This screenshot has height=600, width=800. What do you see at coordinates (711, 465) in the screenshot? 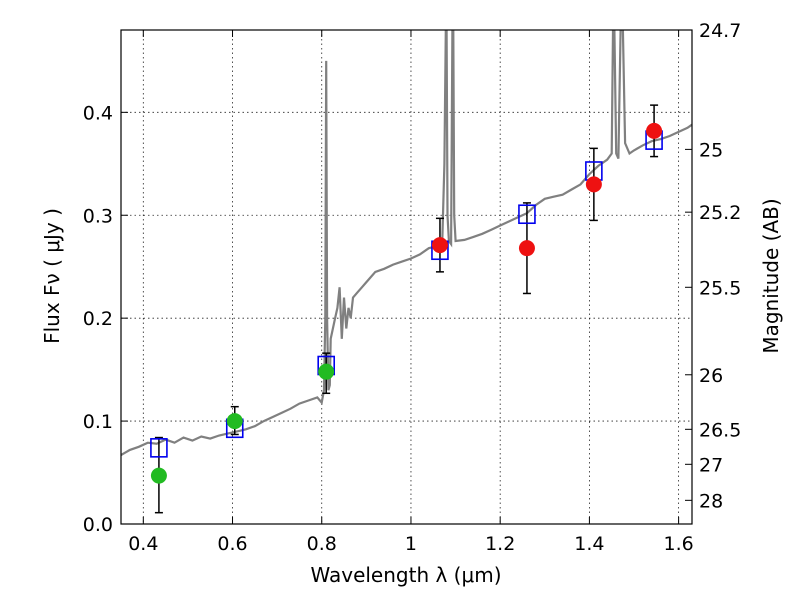
I see `y2-tick-label: 27` at bounding box center [711, 465].